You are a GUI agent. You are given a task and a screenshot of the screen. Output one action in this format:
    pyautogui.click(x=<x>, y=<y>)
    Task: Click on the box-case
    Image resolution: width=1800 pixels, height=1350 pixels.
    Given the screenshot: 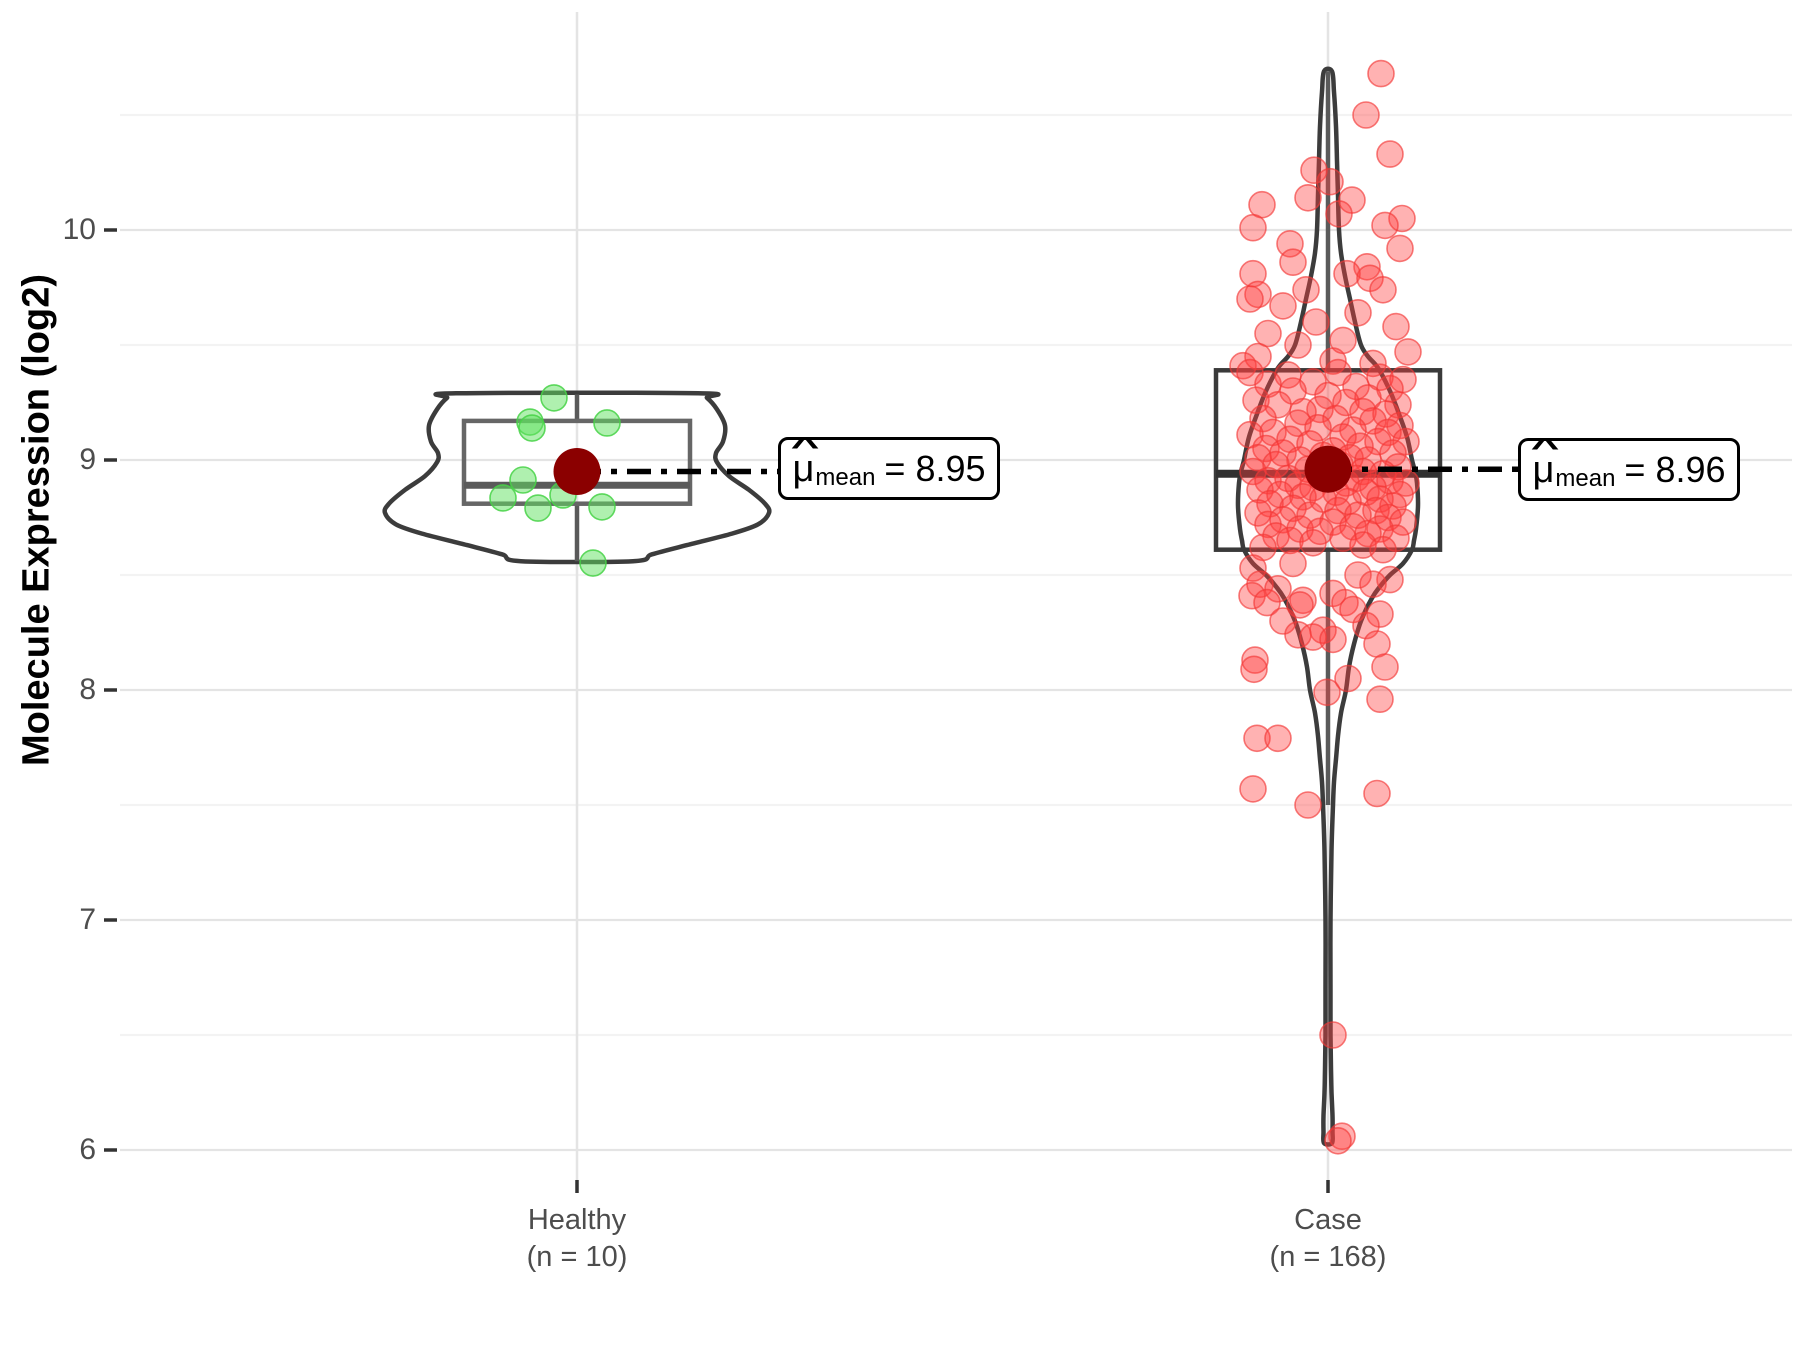 What is the action you would take?
    pyautogui.click(x=1328, y=460)
    